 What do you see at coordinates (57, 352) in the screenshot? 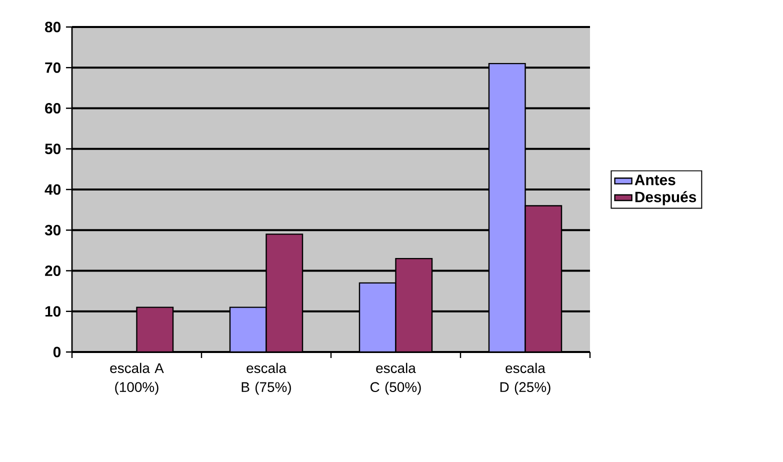
I see `y-tick-label: 0` at bounding box center [57, 352].